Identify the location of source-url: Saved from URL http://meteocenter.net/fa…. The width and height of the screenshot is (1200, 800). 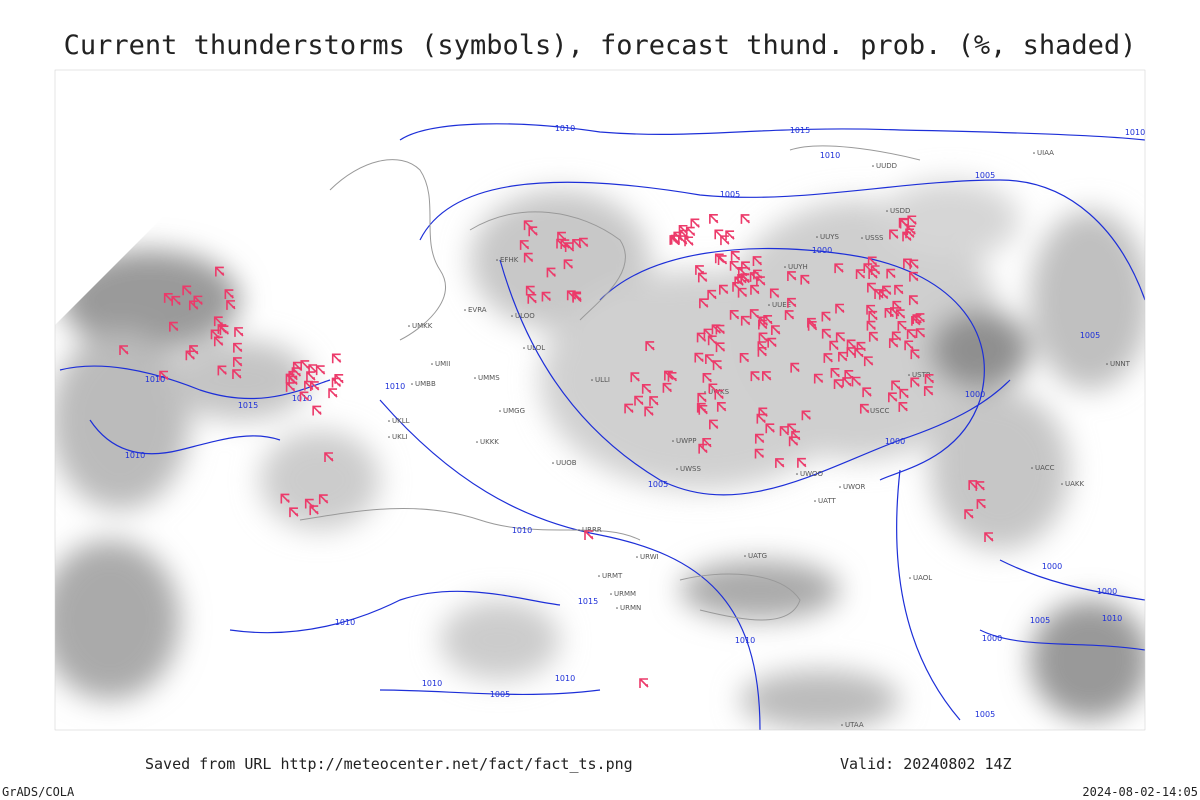
(389, 764).